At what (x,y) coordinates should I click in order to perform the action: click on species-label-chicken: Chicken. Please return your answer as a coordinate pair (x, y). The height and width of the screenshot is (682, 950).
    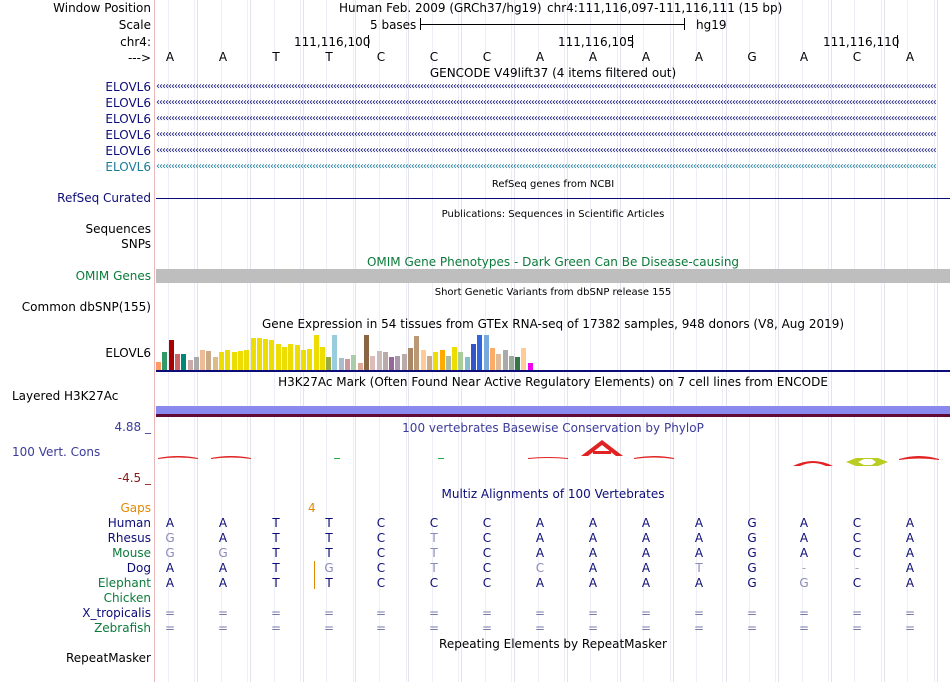
    Looking at the image, I should click on (127, 598).